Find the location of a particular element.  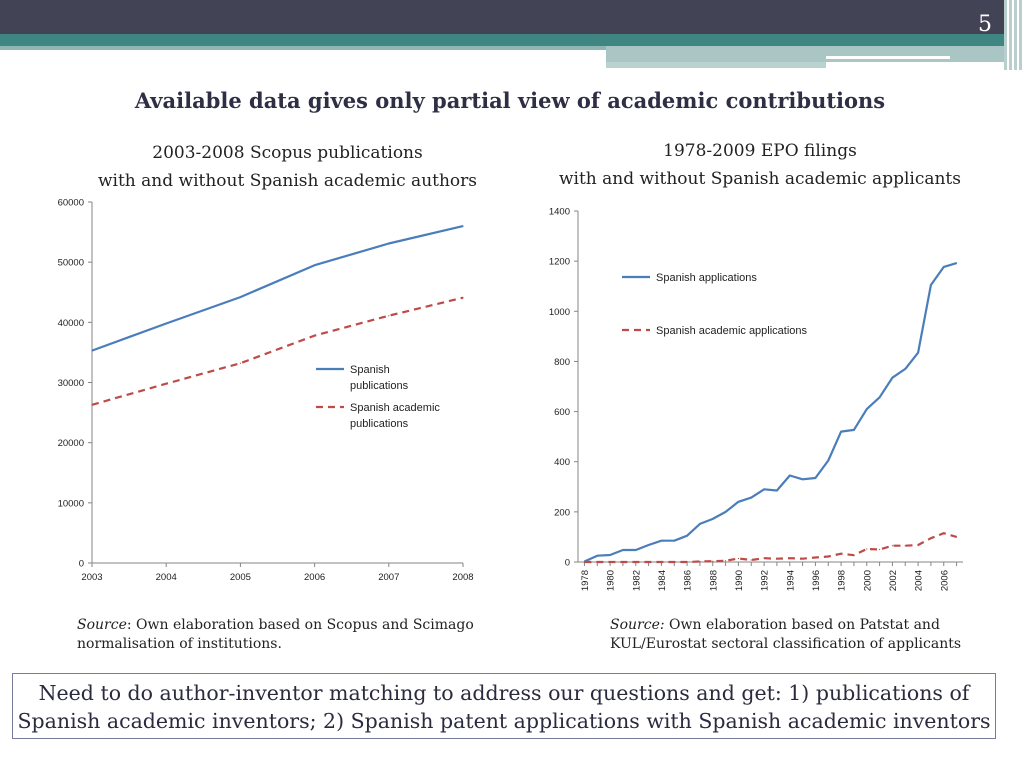

x-tick-label: 1990 is located at coordinates (739, 580).